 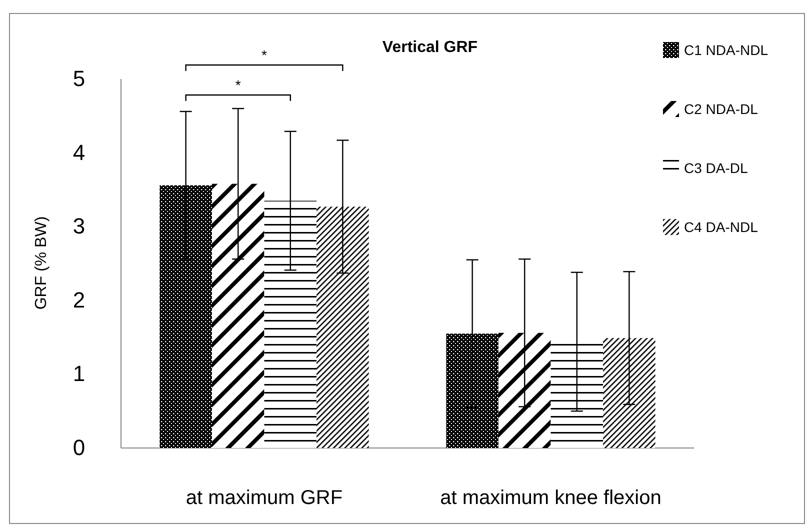 I want to click on y-tick-label: 4, so click(x=79, y=152).